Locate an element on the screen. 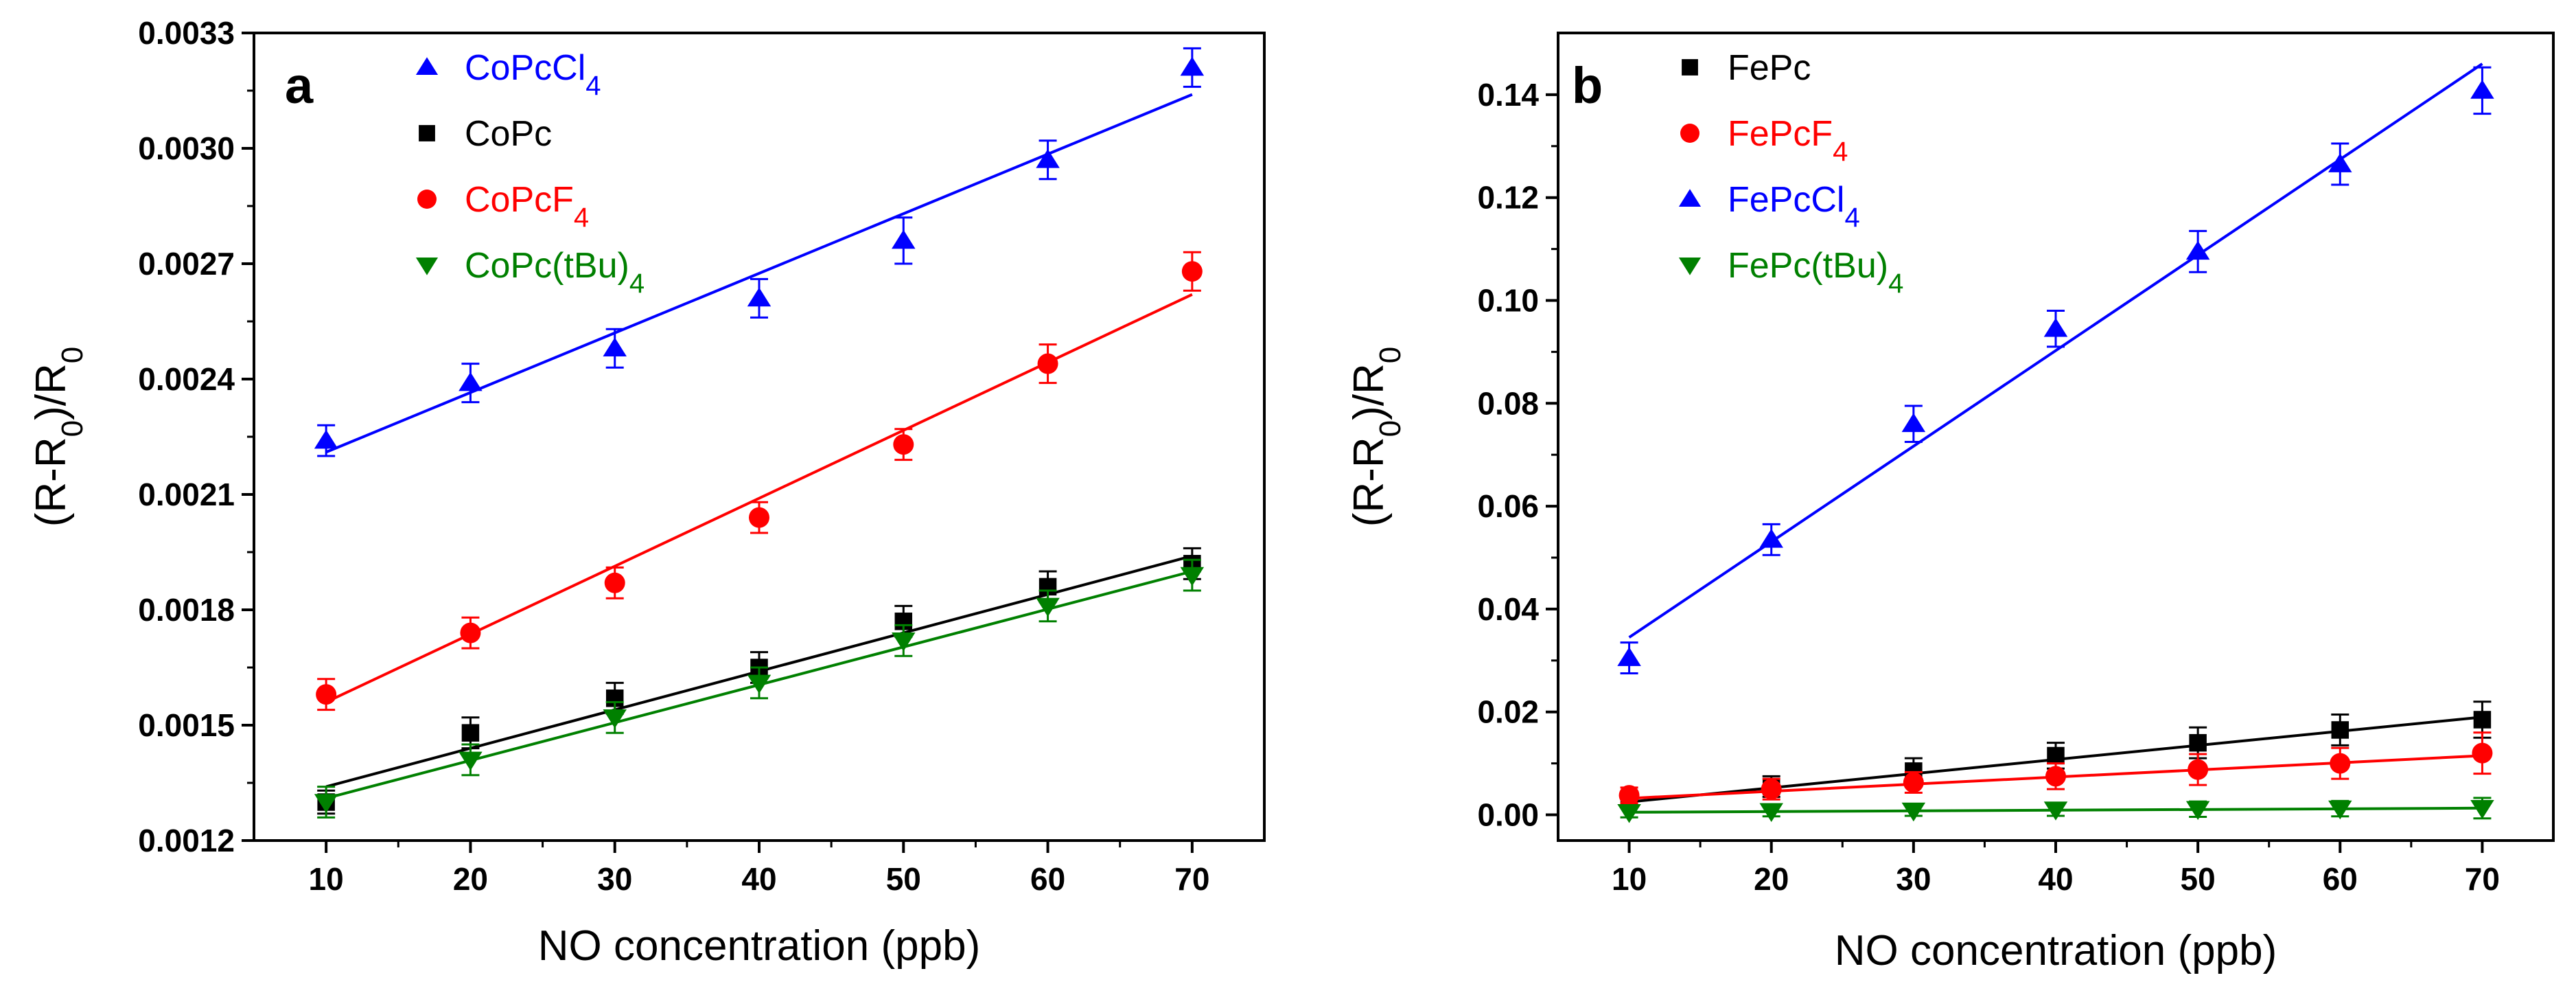 Image resolution: width=2576 pixels, height=993 pixels. legend-entry: FePc(tBu)4 is located at coordinates (1815, 273).